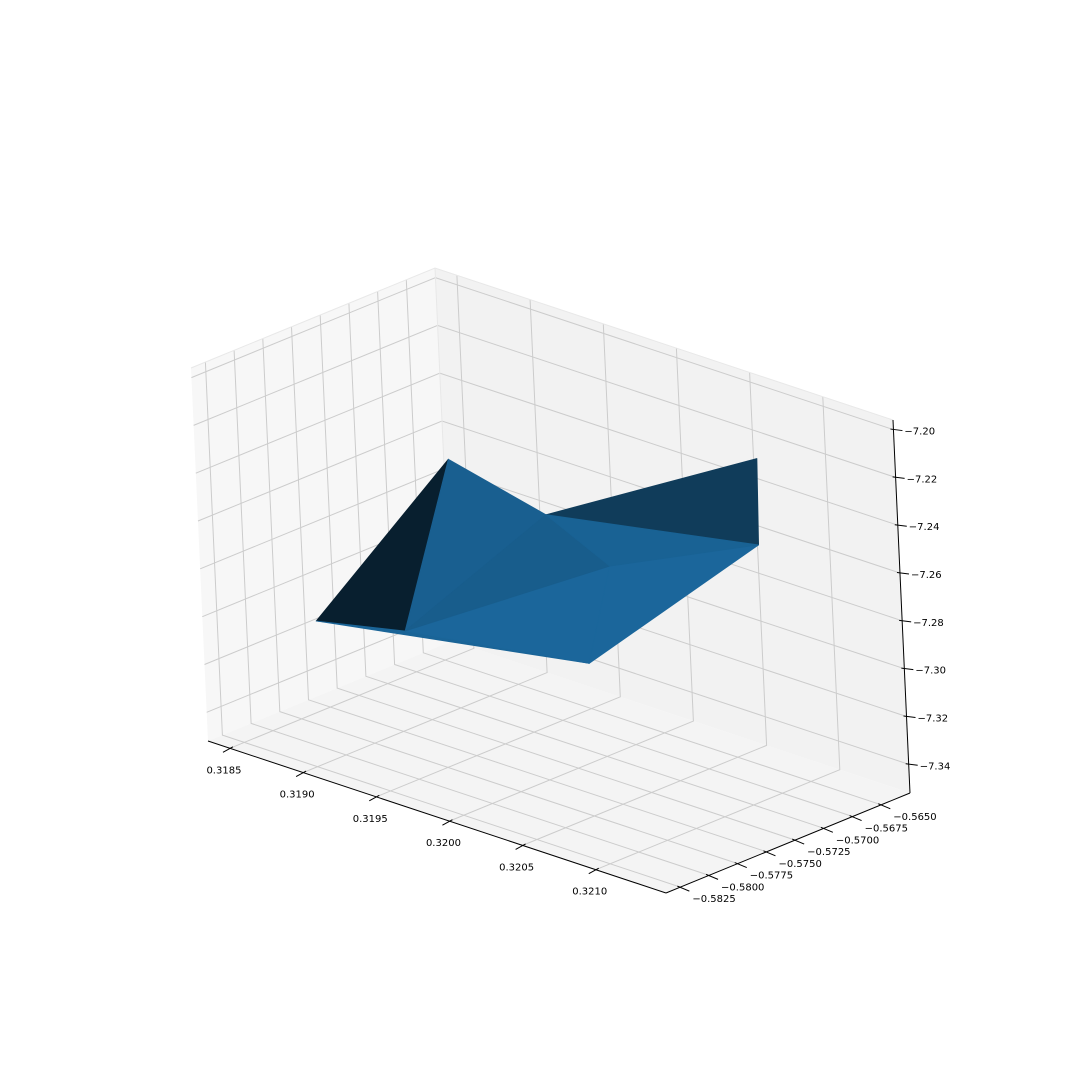 The image size is (1080, 1080). Describe the element at coordinates (437, 817) in the screenshot. I see `x-axis-line` at that location.